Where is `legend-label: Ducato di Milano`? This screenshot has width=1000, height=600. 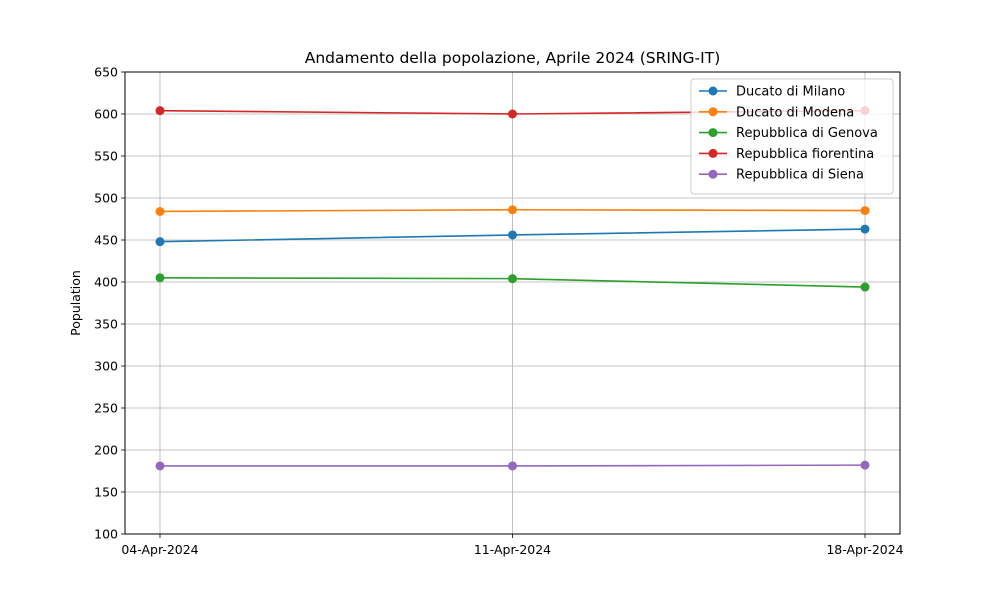 legend-label: Ducato di Milano is located at coordinates (790, 92).